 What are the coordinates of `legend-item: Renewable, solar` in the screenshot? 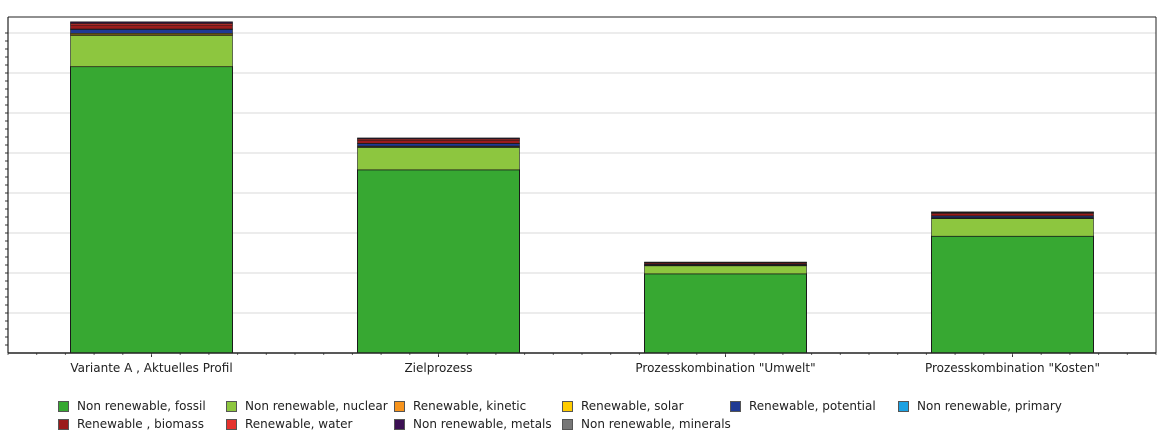 It's located at (623, 406).